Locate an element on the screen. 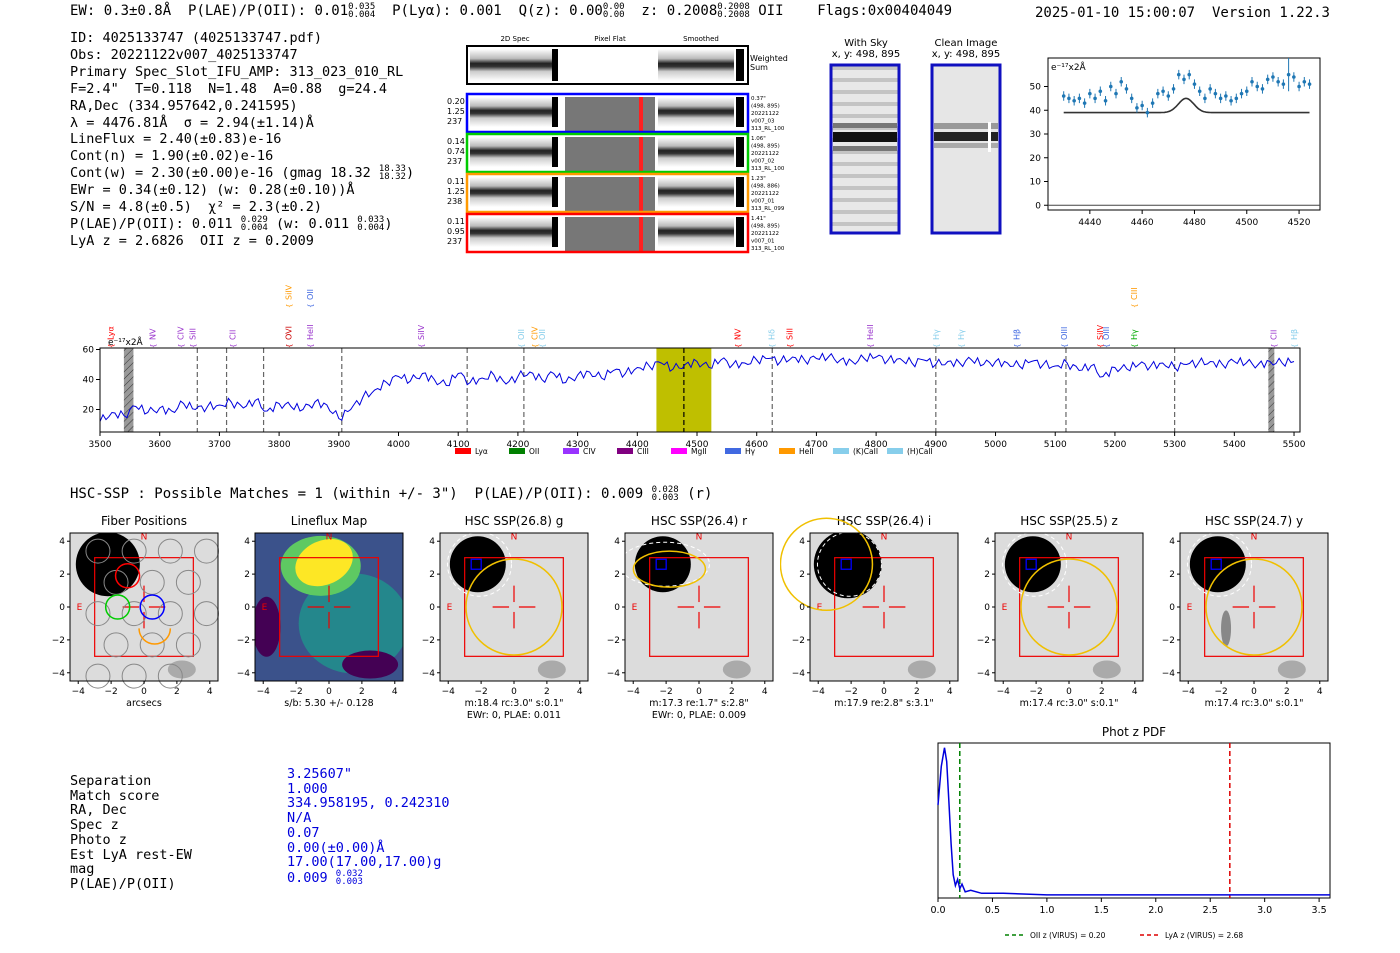 This screenshot has height=953, width=1400. compass-north: N is located at coordinates (144, 538).